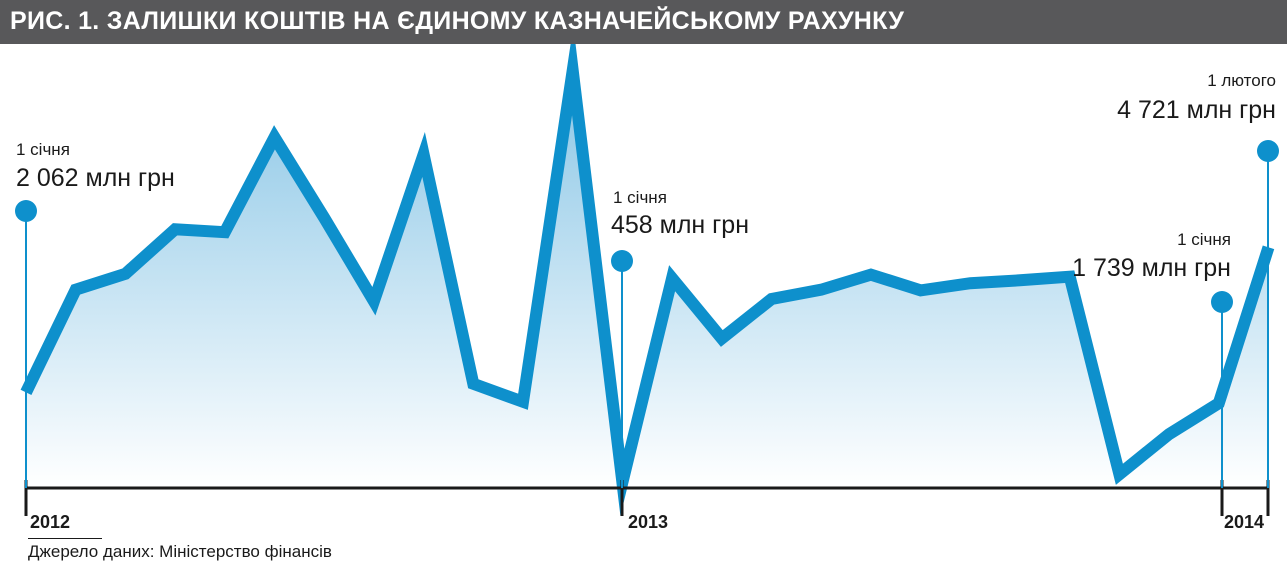 The image size is (1287, 569). Describe the element at coordinates (622, 261) in the screenshot. I see `annotation-dot-2013` at that location.